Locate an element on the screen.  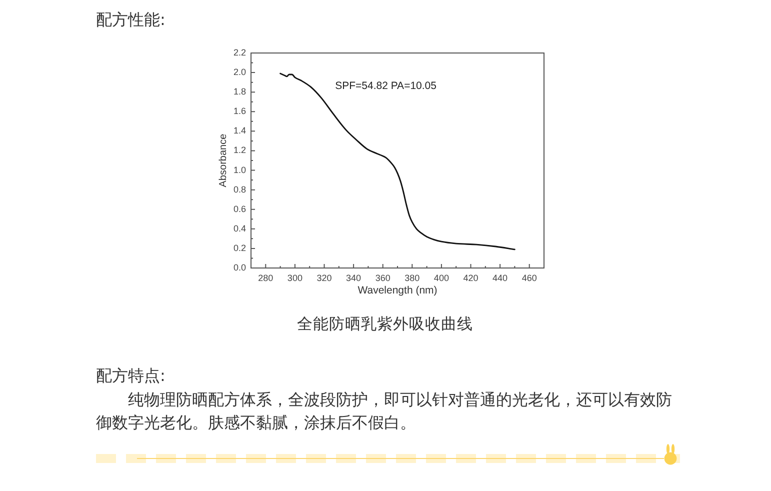
text: 配方性能: is located at coordinates (131, 20).